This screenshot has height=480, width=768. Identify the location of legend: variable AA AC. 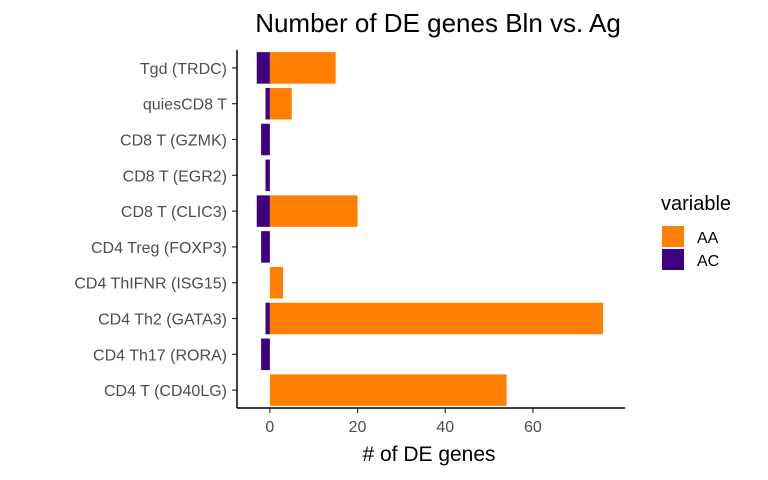
(696, 231).